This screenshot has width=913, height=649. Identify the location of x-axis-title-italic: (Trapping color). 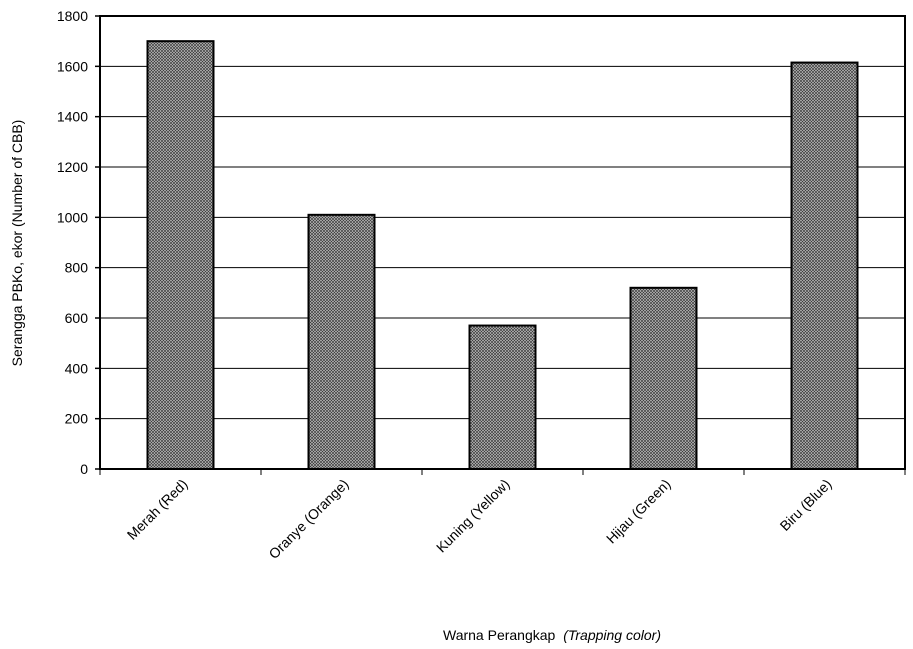
(612, 635).